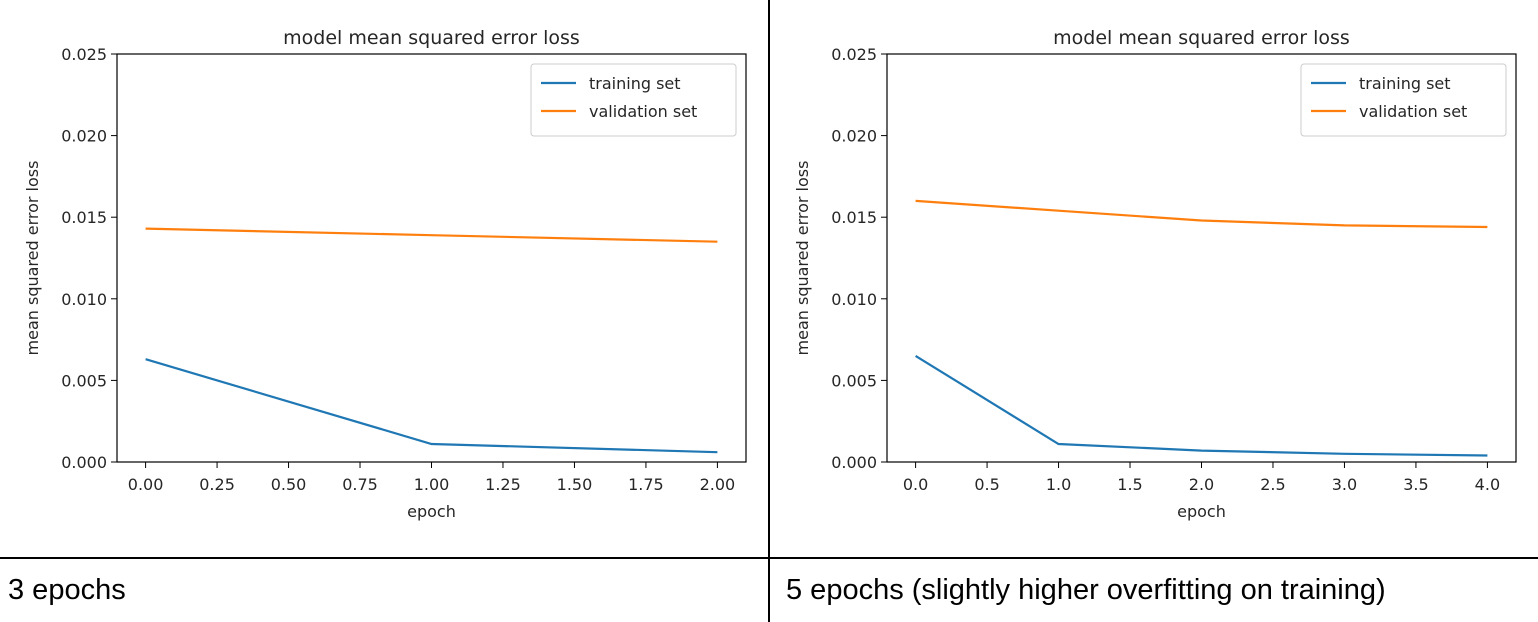 Image resolution: width=1538 pixels, height=622 pixels. What do you see at coordinates (646, 484) in the screenshot?
I see `x-tick-label: 1.75` at bounding box center [646, 484].